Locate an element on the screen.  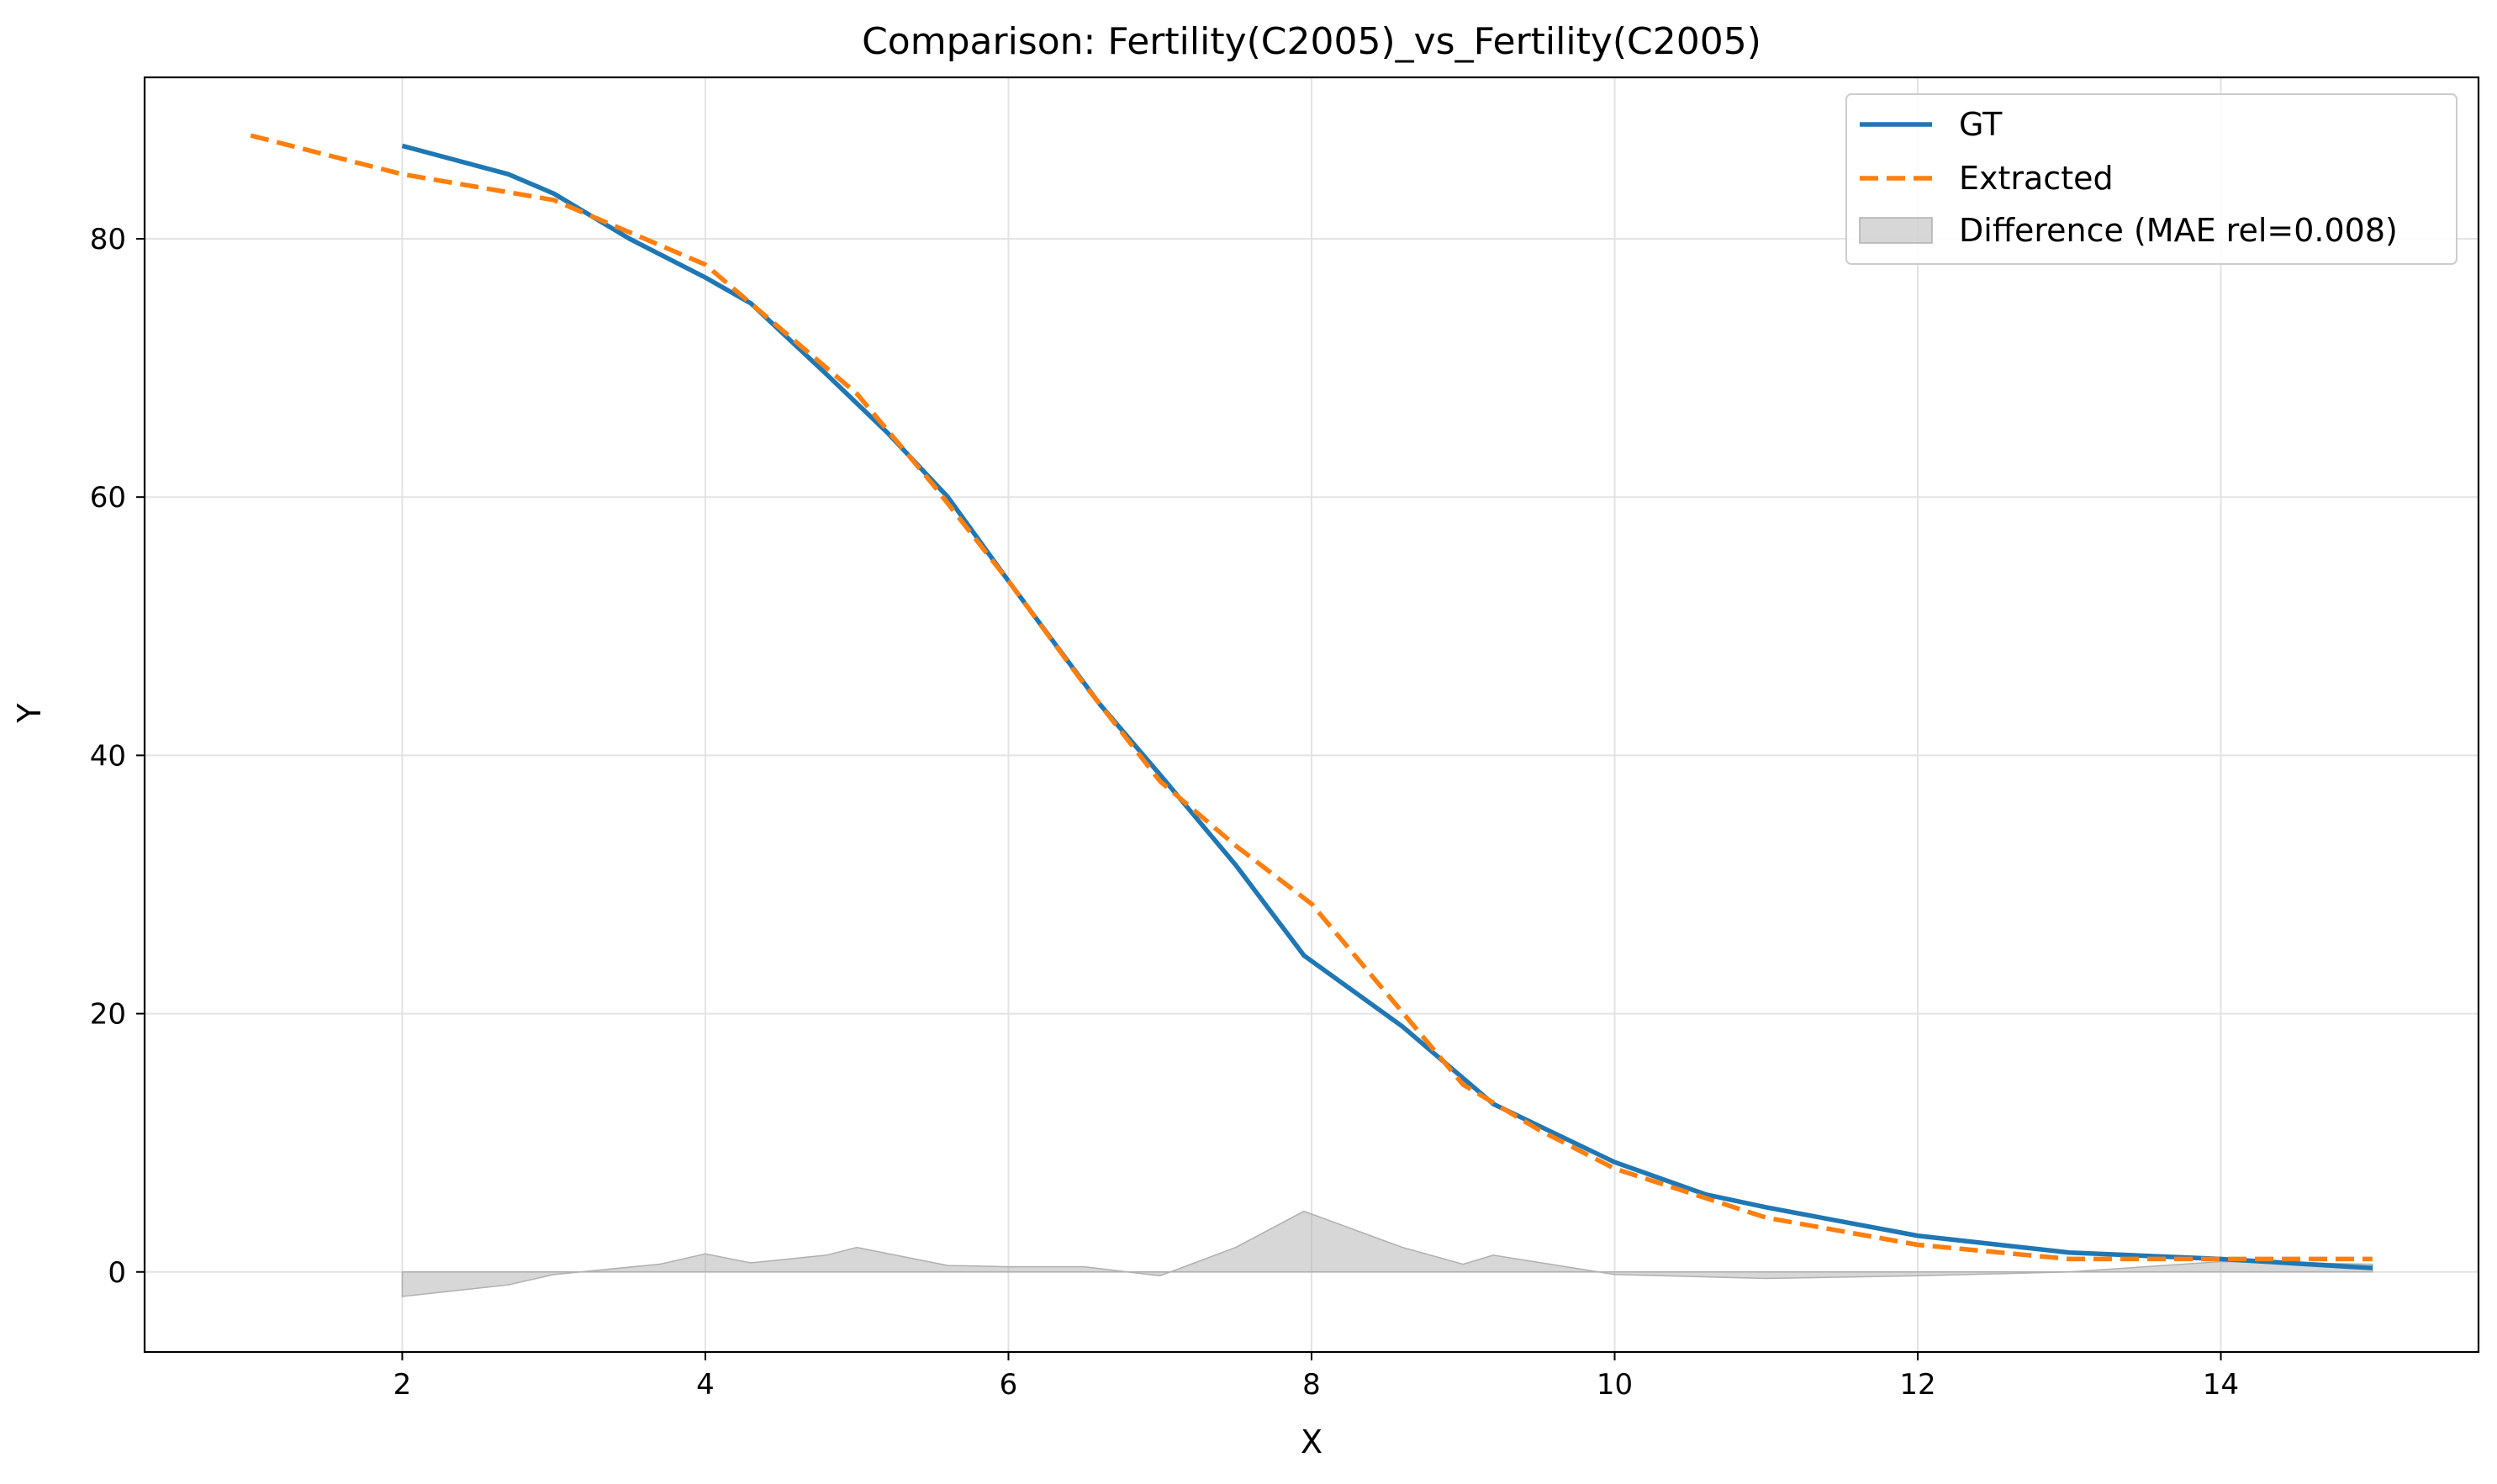
y-tick-label: 40 is located at coordinates (108, 756).